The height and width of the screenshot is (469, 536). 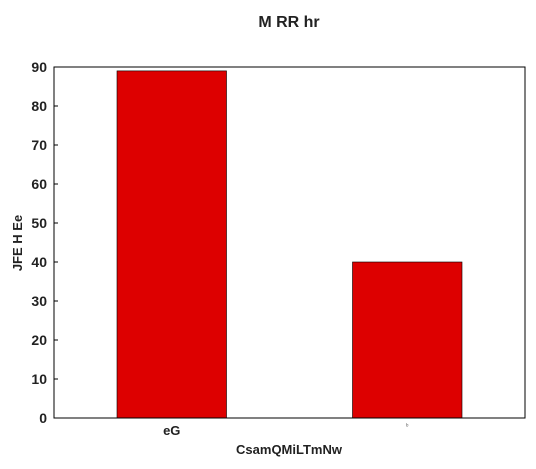 I want to click on x-axis-ticks: eG ᵇ, so click(x=286, y=430).